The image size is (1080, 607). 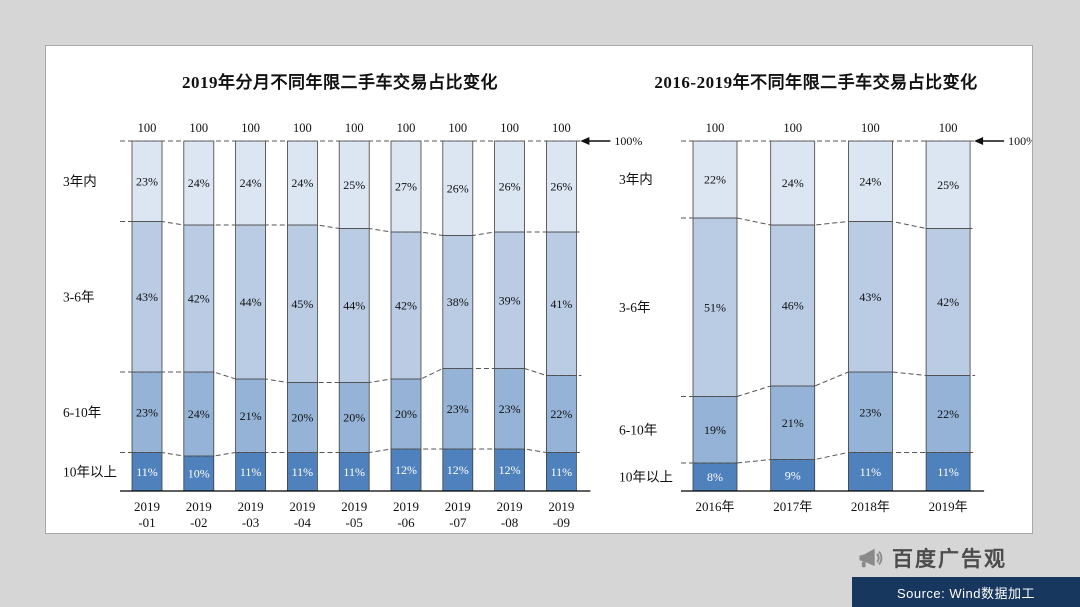 I want to click on segment-value-label: 9%, so click(x=793, y=475).